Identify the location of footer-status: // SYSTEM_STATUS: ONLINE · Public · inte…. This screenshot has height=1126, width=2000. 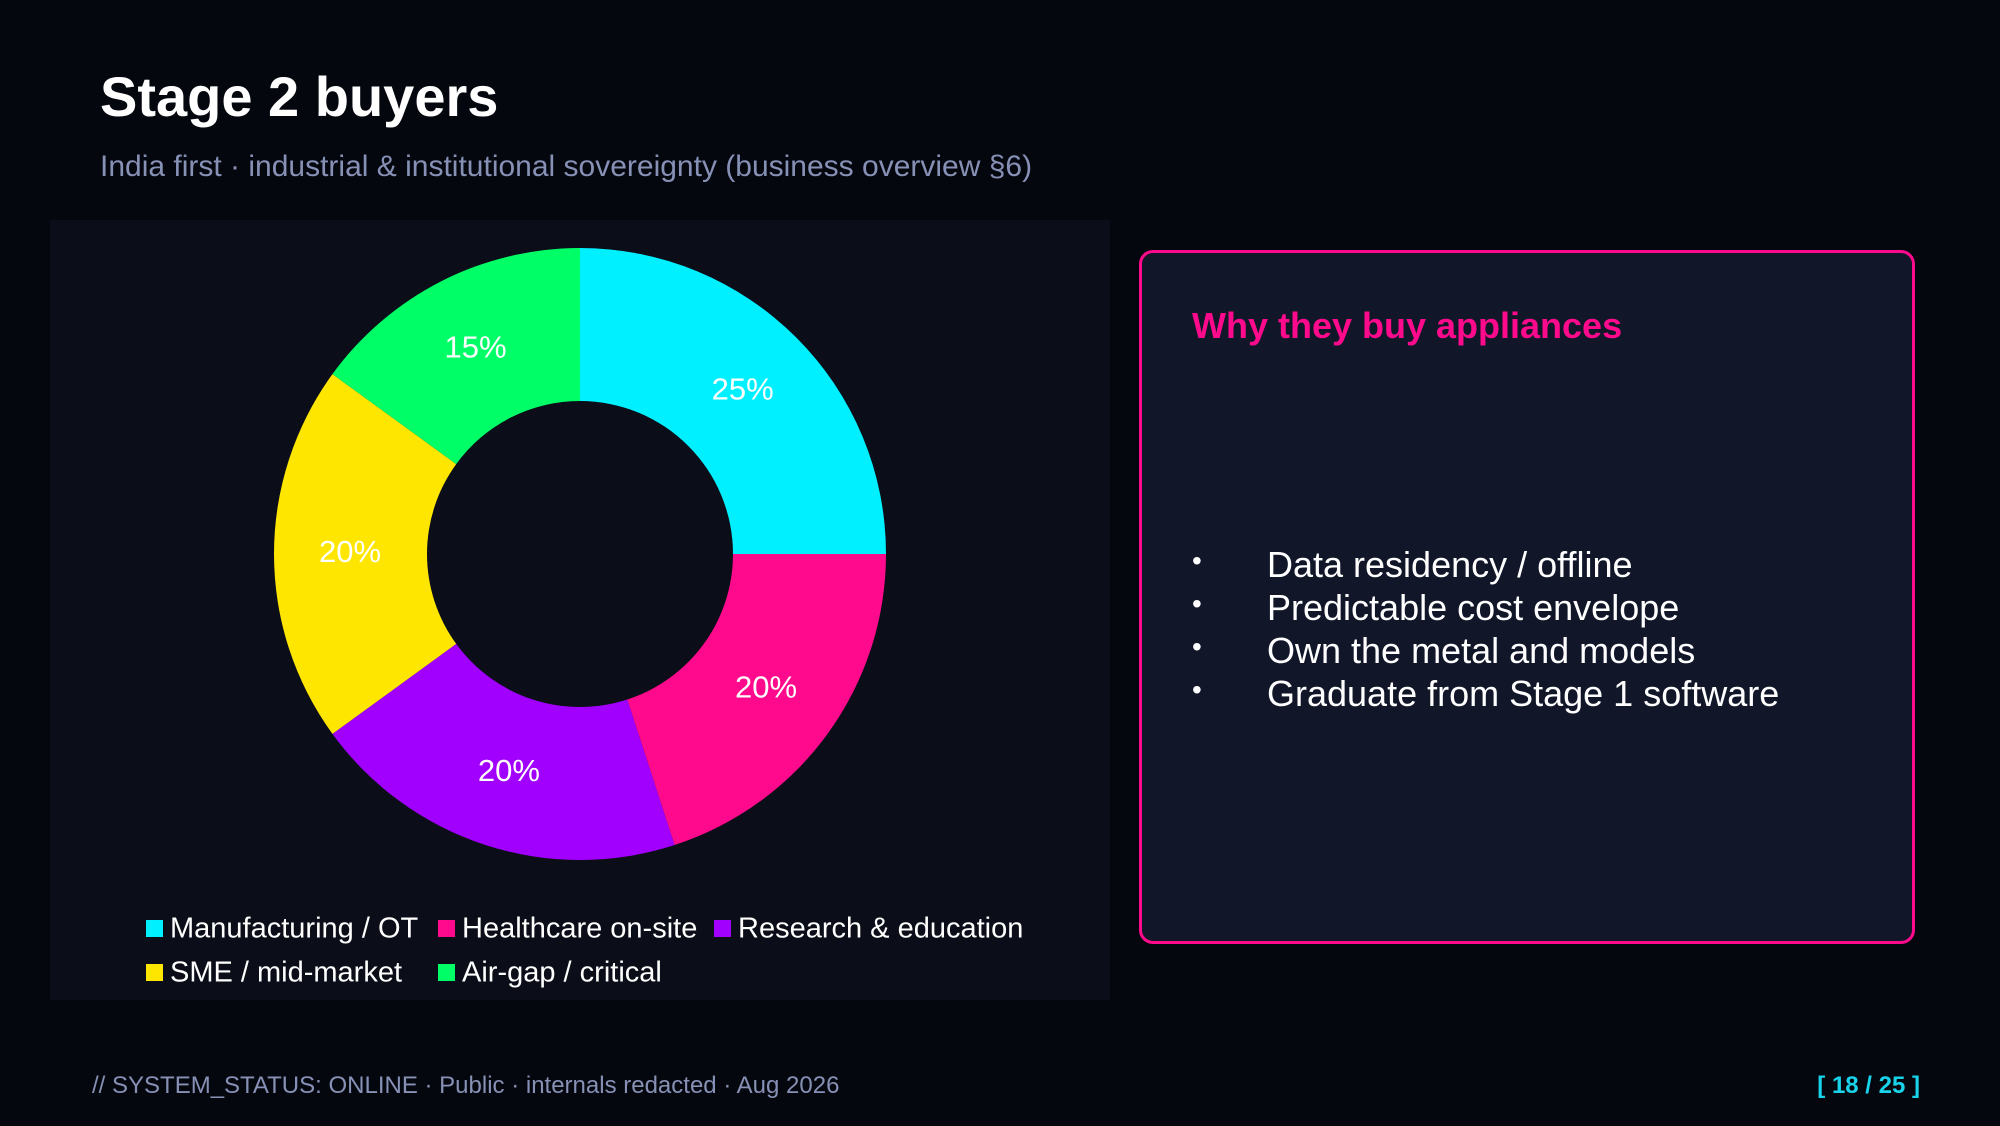
(466, 1085).